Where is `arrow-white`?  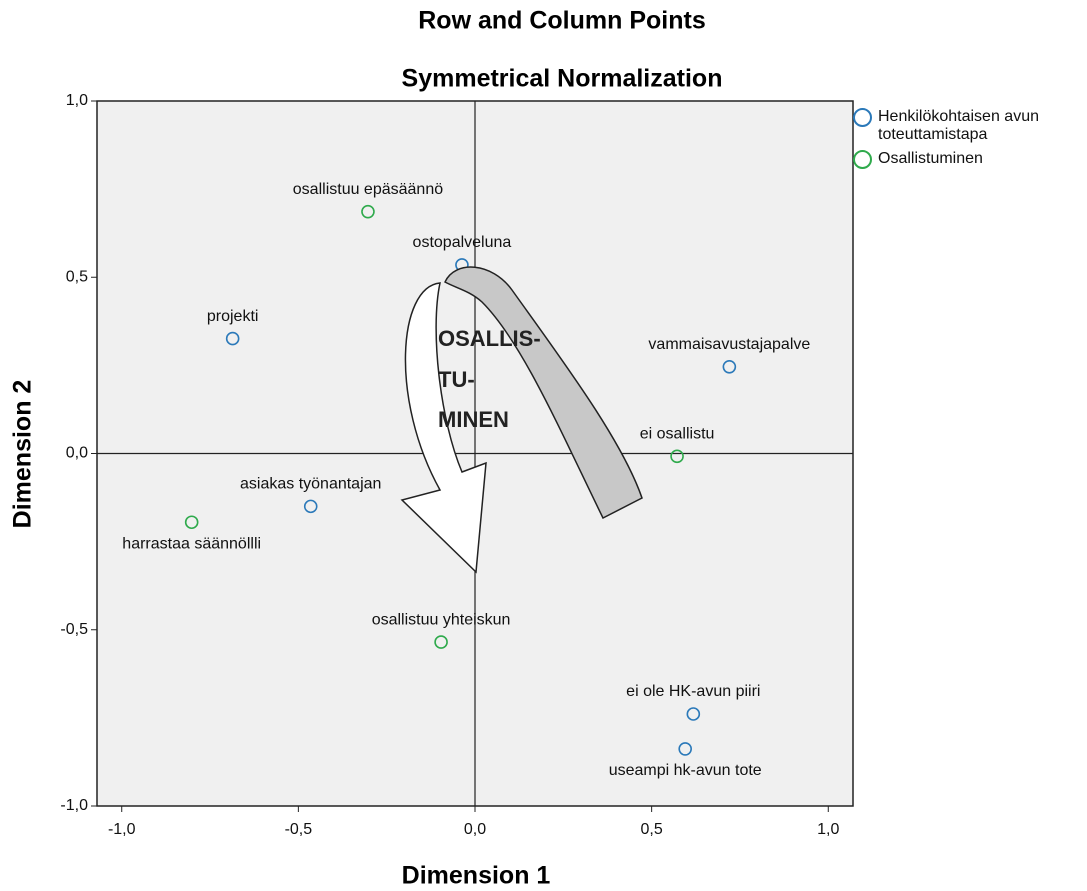
arrow-white is located at coordinates (443, 428).